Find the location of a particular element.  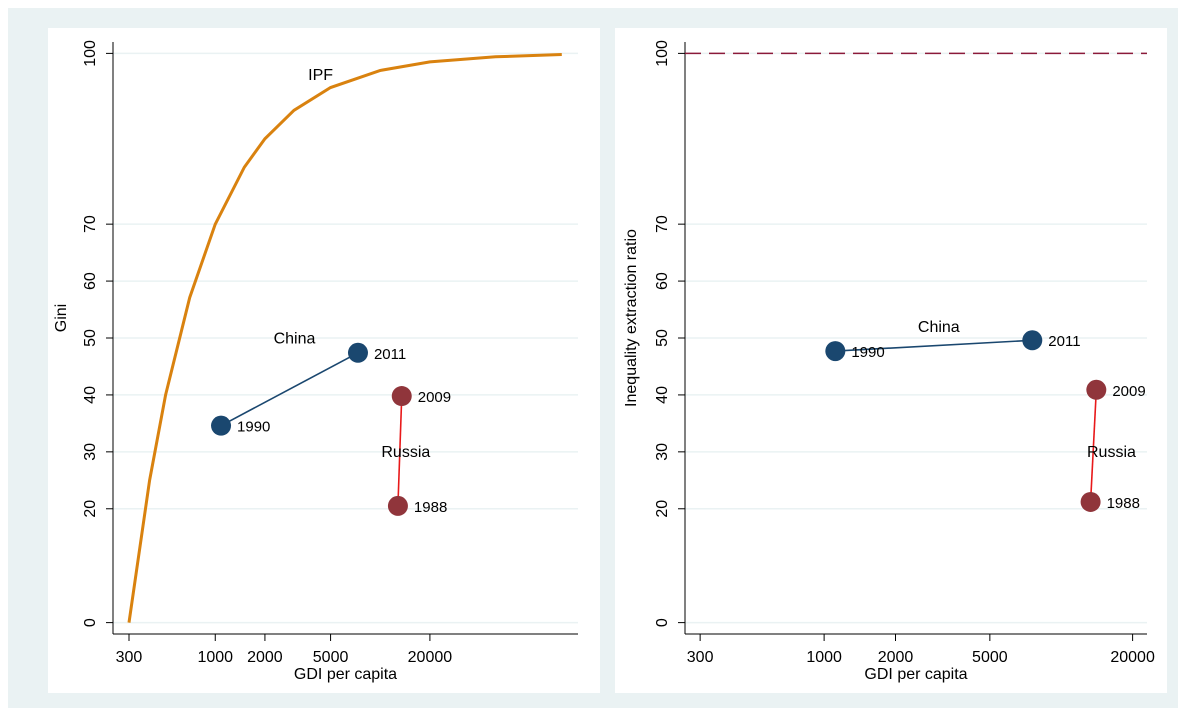

y-axis-title: Gini is located at coordinates (61, 318).